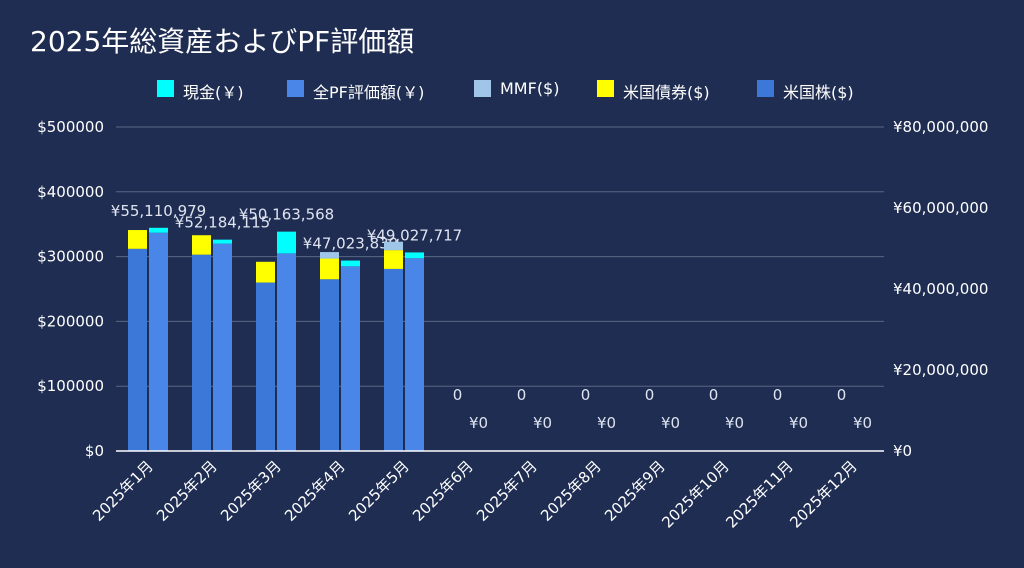 This screenshot has width=1024, height=568. What do you see at coordinates (940, 208) in the screenshot?
I see `right-axis-tick-label: ¥60,000,000` at bounding box center [940, 208].